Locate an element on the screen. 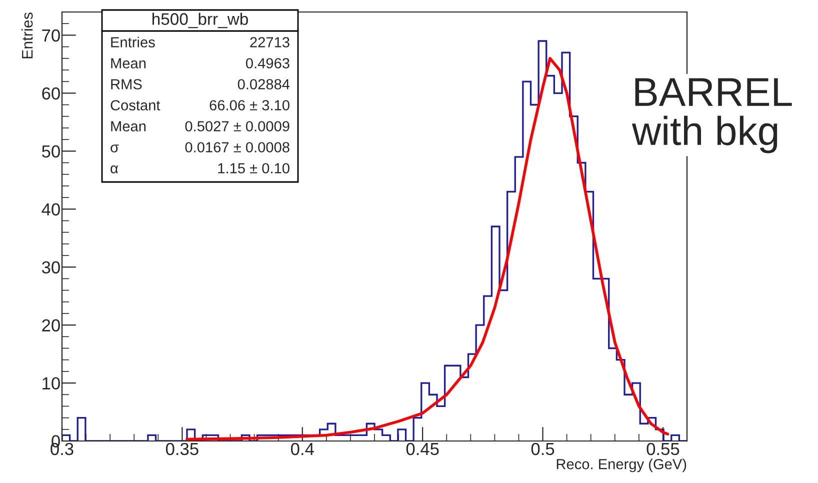  annotation: 1.15 ± 0.10 is located at coordinates (254, 168).